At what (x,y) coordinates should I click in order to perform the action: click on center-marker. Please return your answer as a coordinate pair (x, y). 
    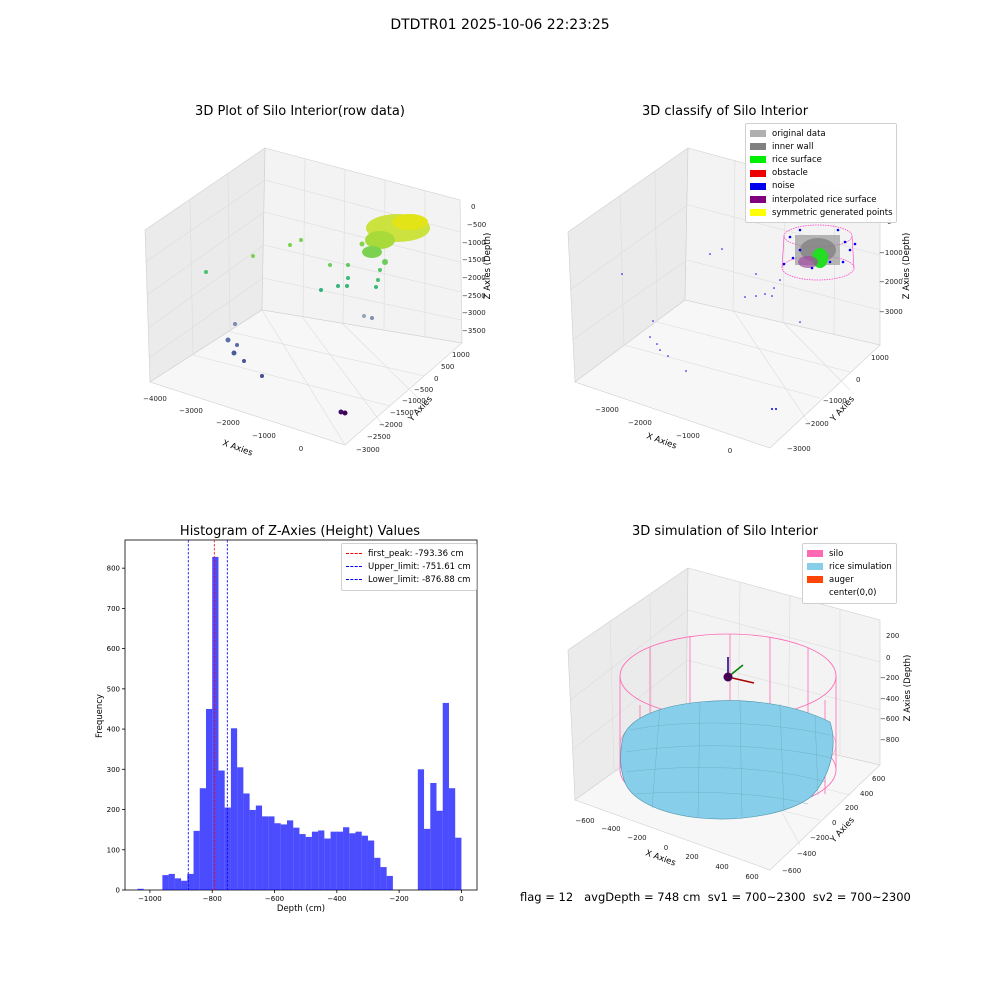
    Looking at the image, I should click on (728, 677).